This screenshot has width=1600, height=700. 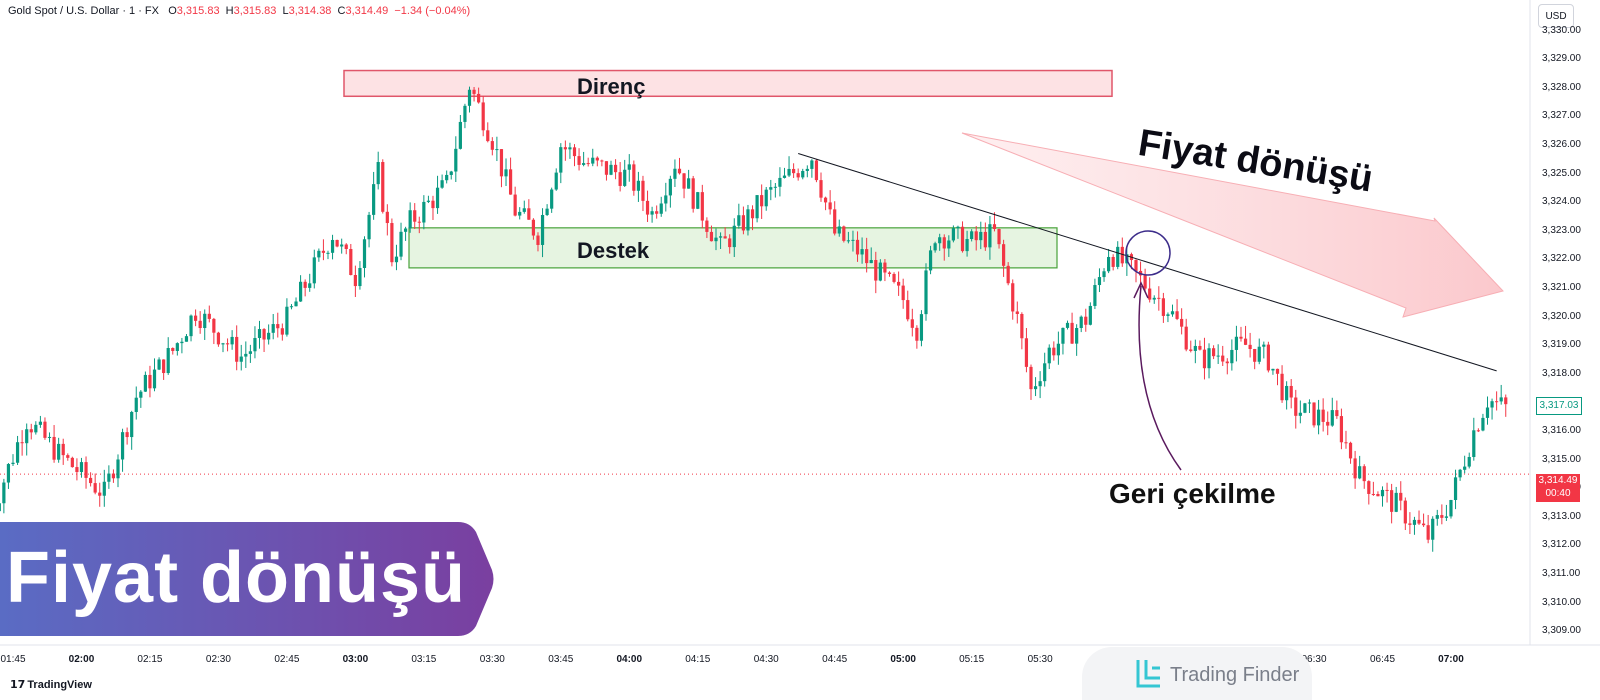 I want to click on price-axis-label: 3,329.00, so click(x=1561, y=59).